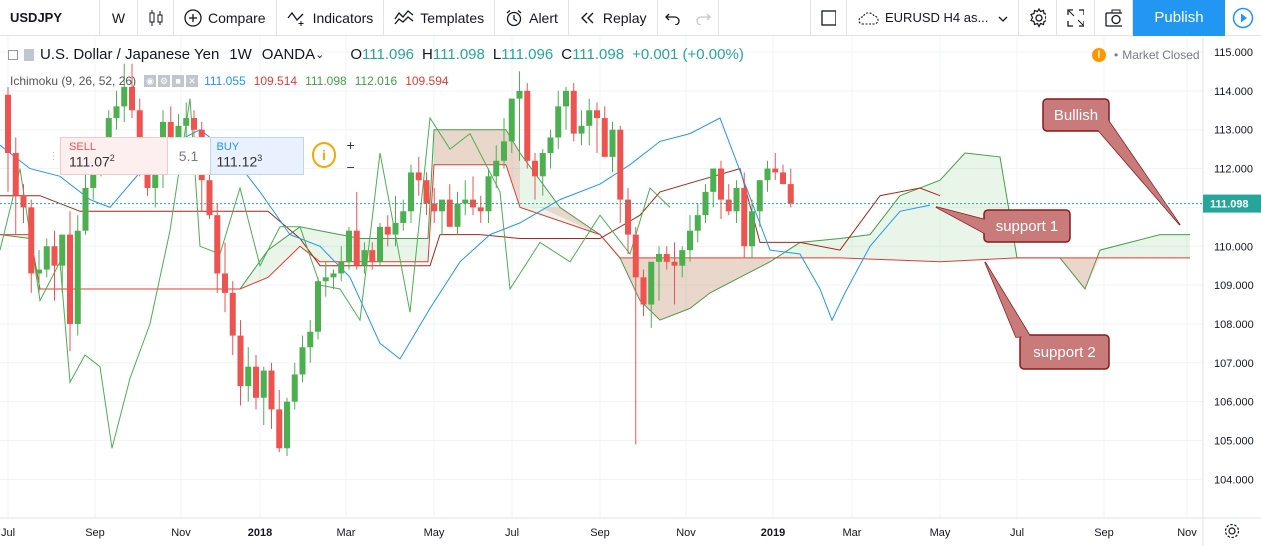  I want to click on chart-style-button, so click(156, 18).